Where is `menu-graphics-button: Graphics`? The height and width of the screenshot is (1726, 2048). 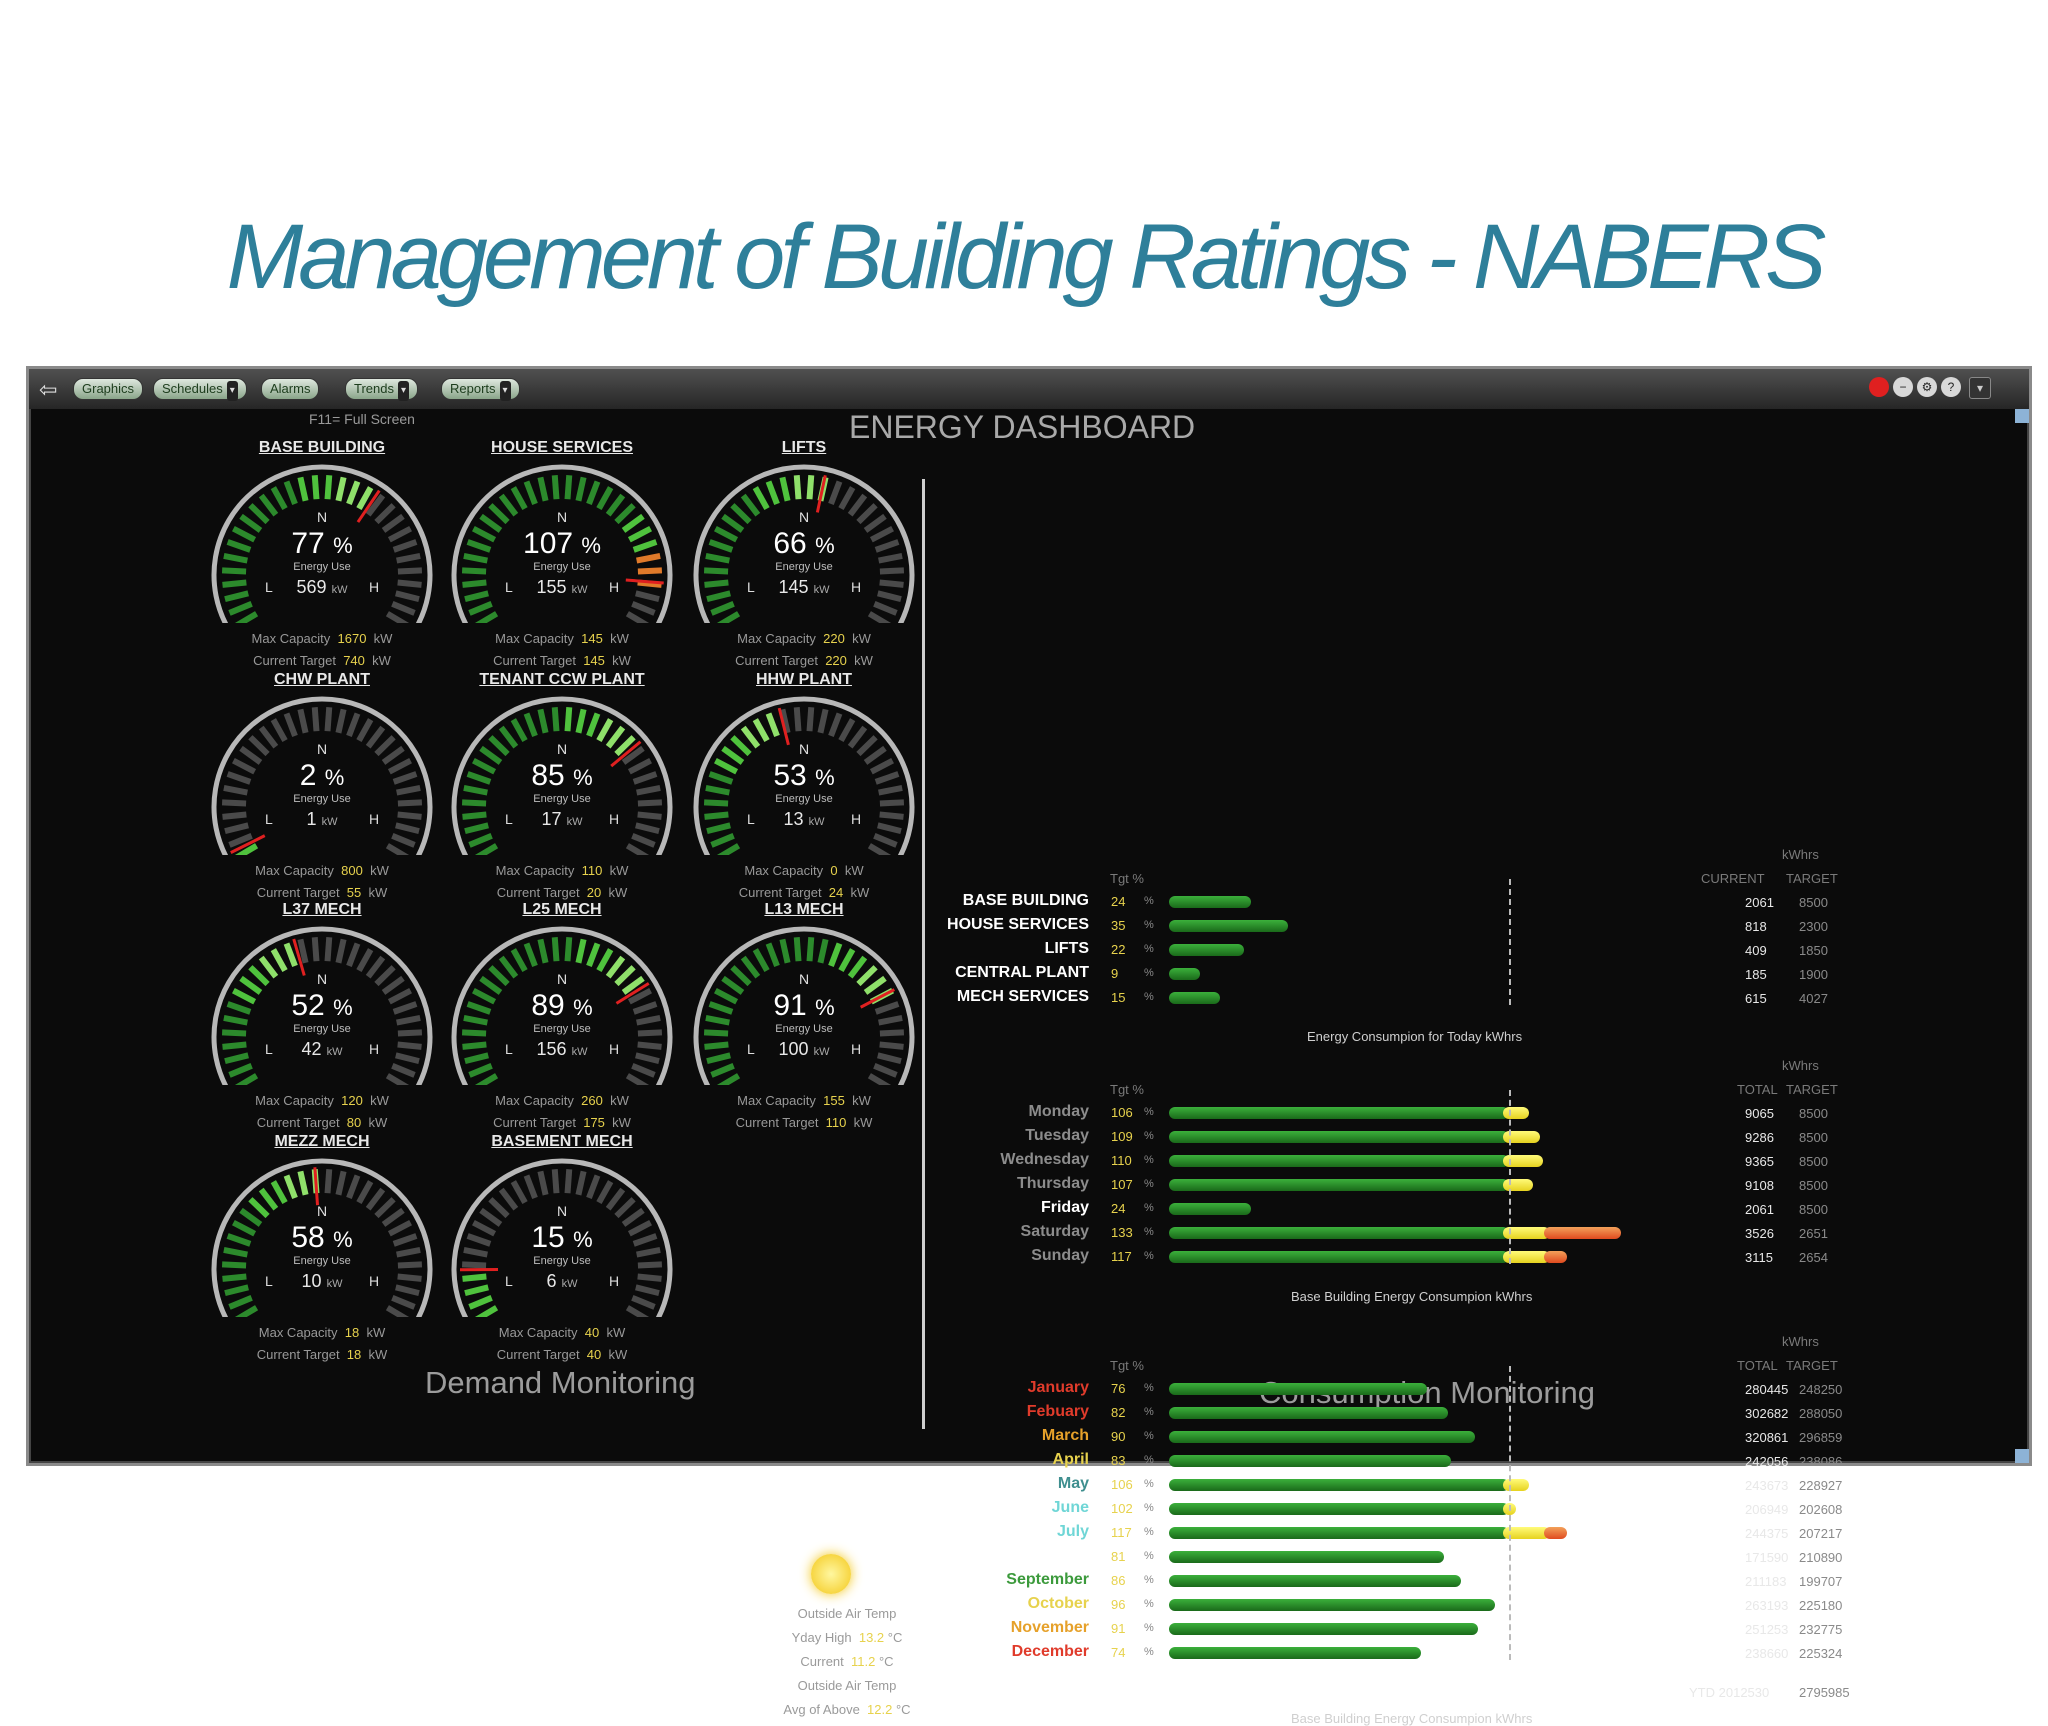 menu-graphics-button: Graphics is located at coordinates (108, 389).